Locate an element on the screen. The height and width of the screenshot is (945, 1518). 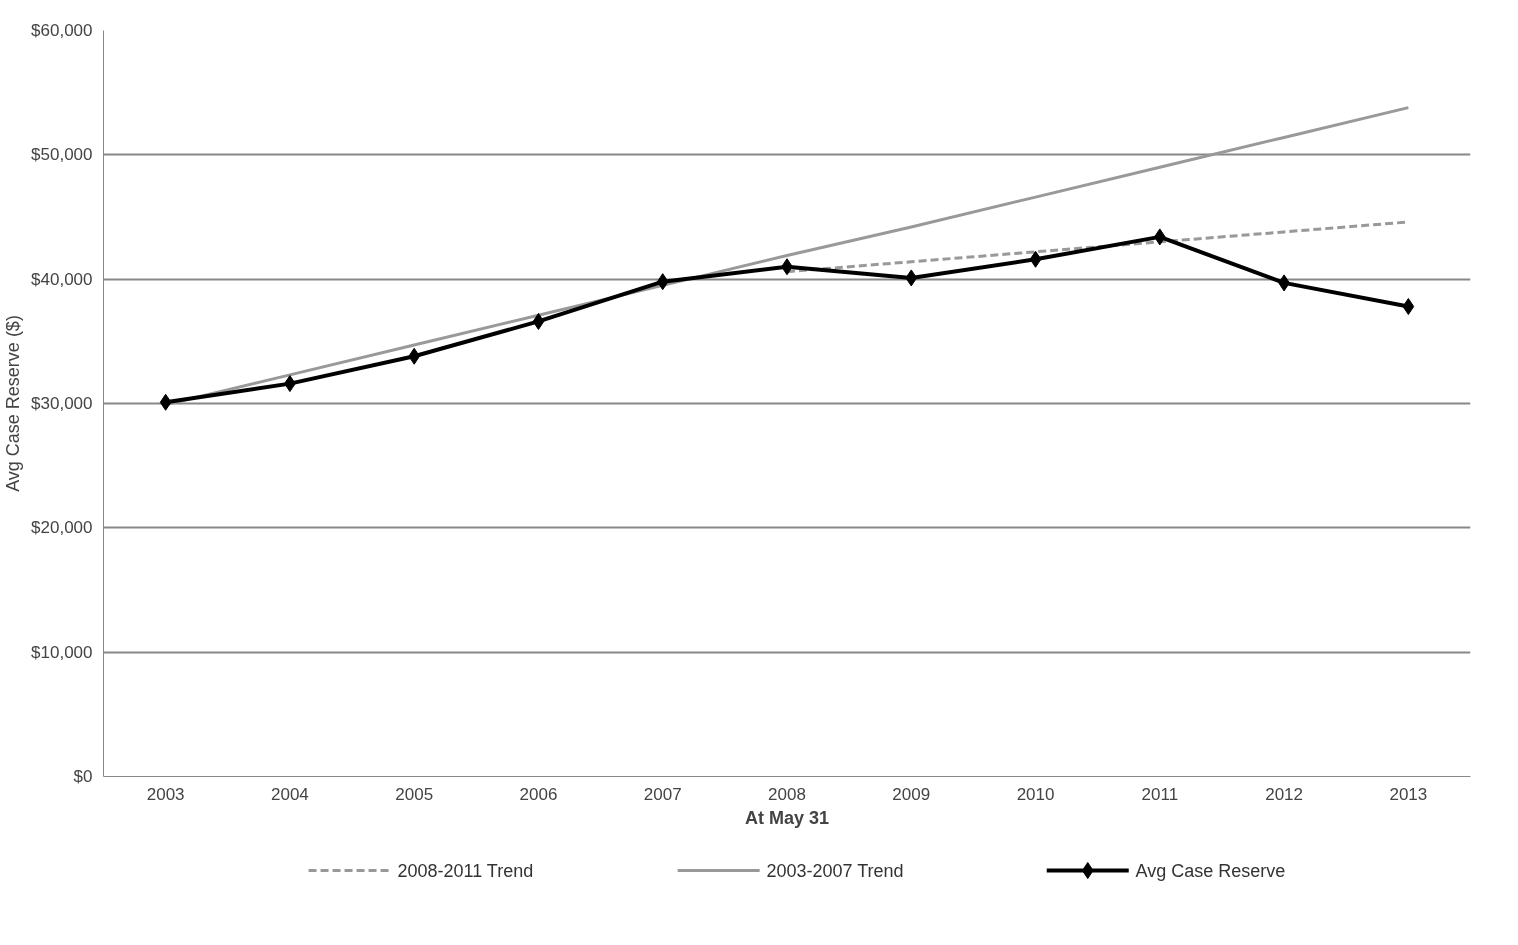
y-tick-label: $40,000 is located at coordinates (62, 279).